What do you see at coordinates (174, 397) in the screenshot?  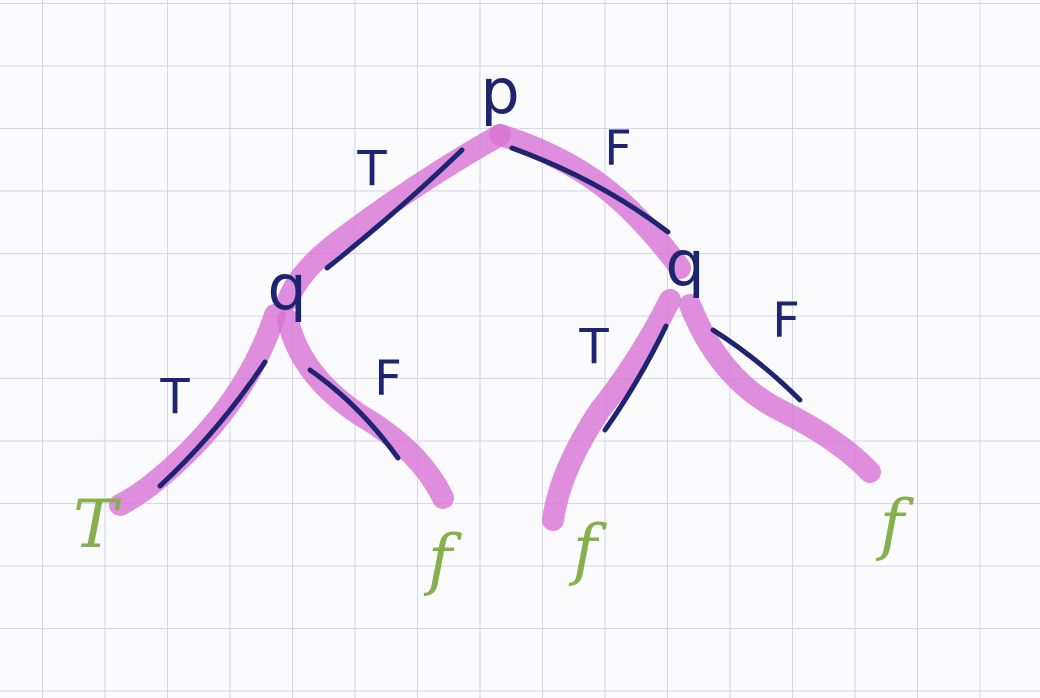 I see `edge-label-left-left: T` at bounding box center [174, 397].